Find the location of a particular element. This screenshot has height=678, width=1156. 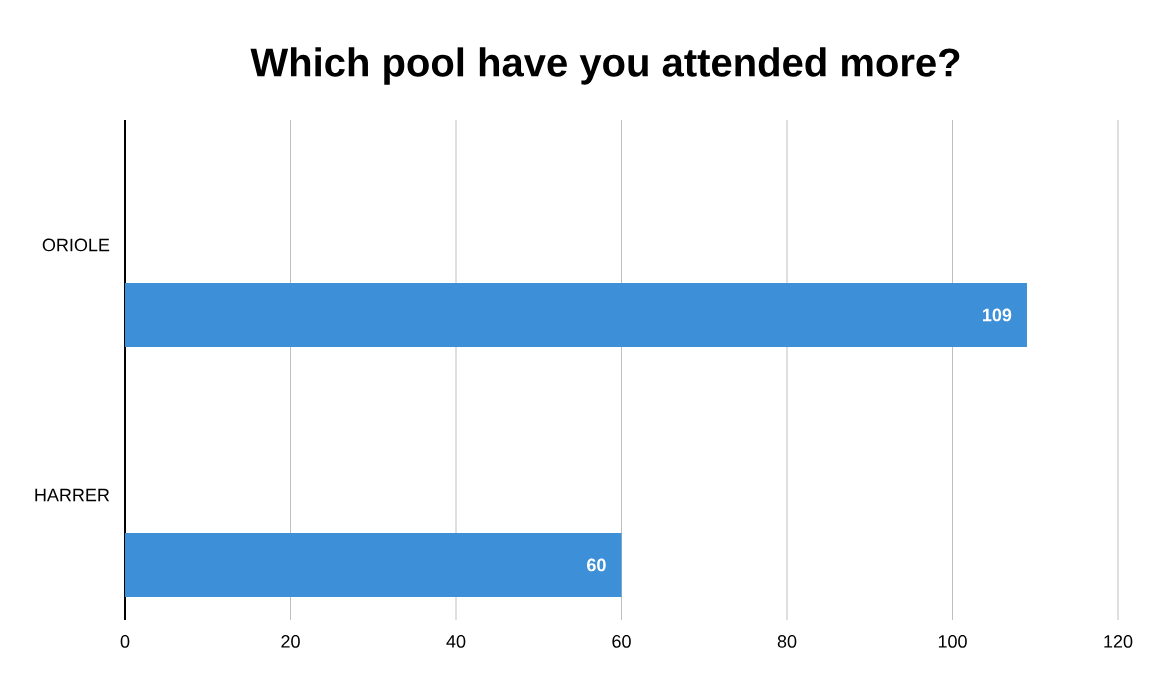

x-tick-label: 0 is located at coordinates (125, 641).